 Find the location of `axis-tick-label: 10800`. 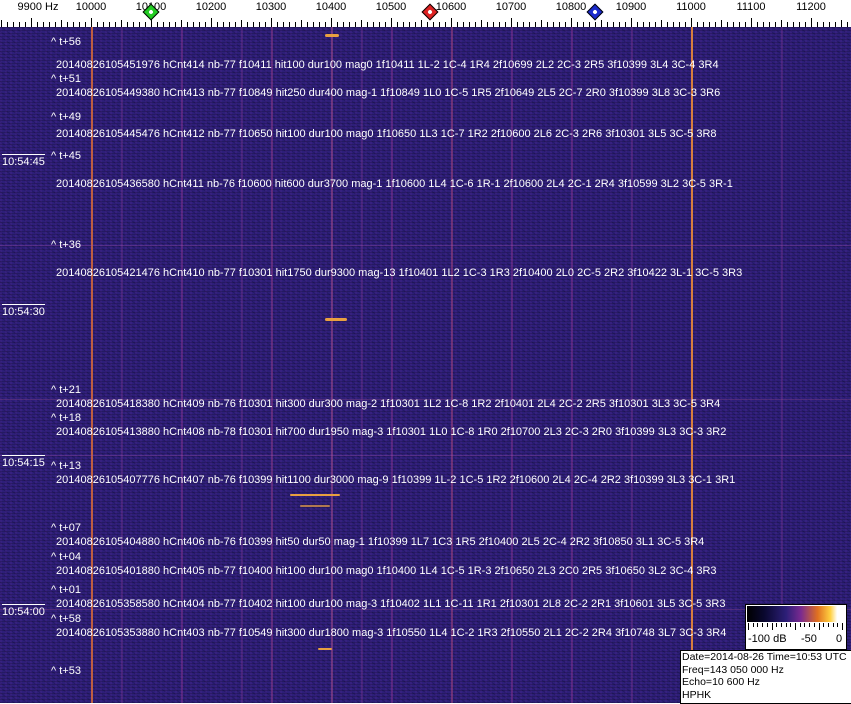

axis-tick-label: 10800 is located at coordinates (571, 7).